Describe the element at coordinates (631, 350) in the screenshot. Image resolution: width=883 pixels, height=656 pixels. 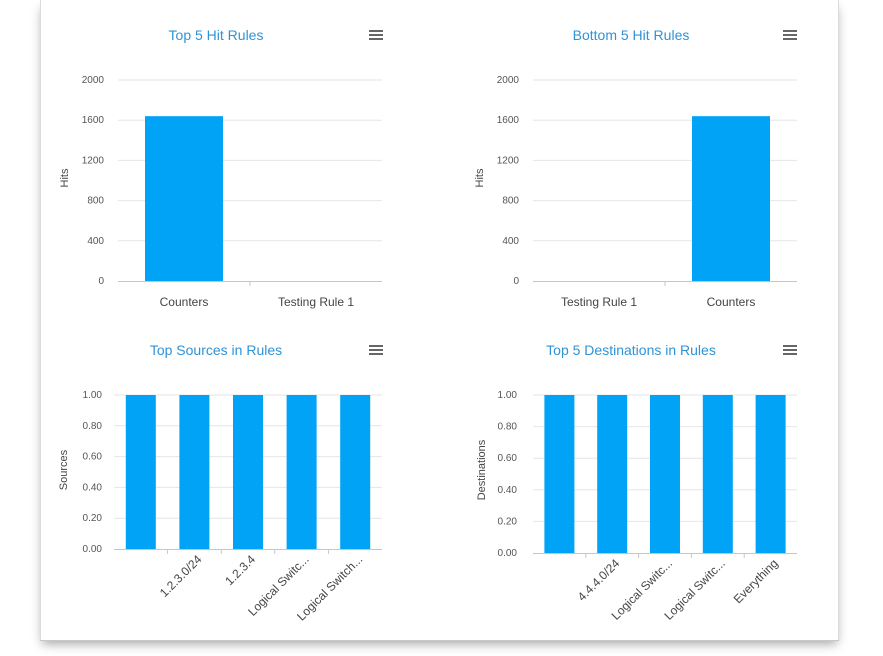
I see `chart-title: Top 5 Destinations in Rules` at that location.